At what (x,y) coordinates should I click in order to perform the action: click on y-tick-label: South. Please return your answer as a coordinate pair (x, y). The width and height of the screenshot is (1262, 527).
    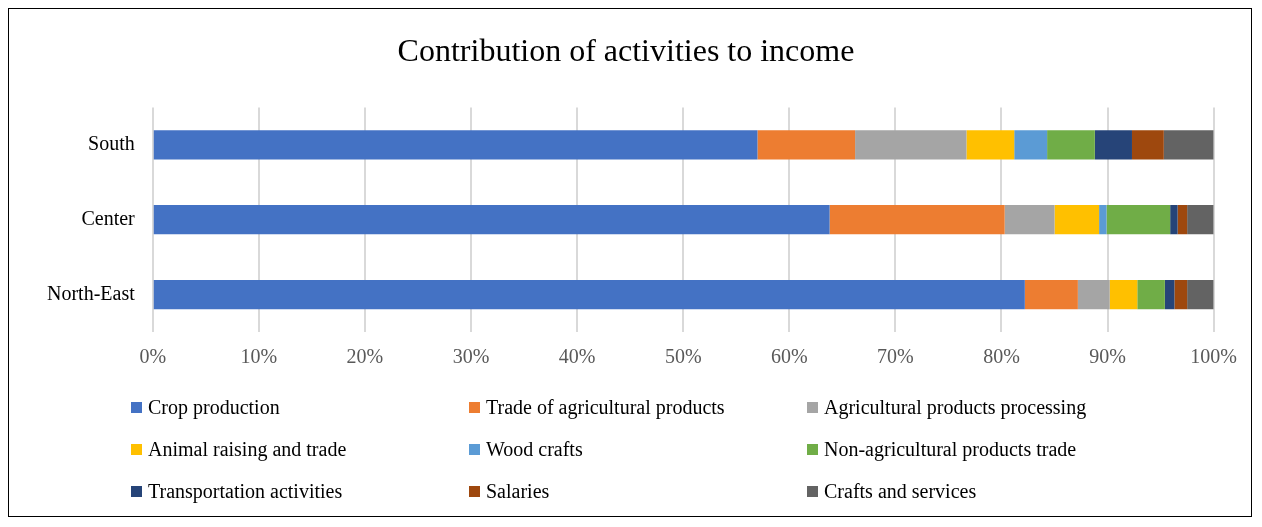
    Looking at the image, I should click on (111, 143).